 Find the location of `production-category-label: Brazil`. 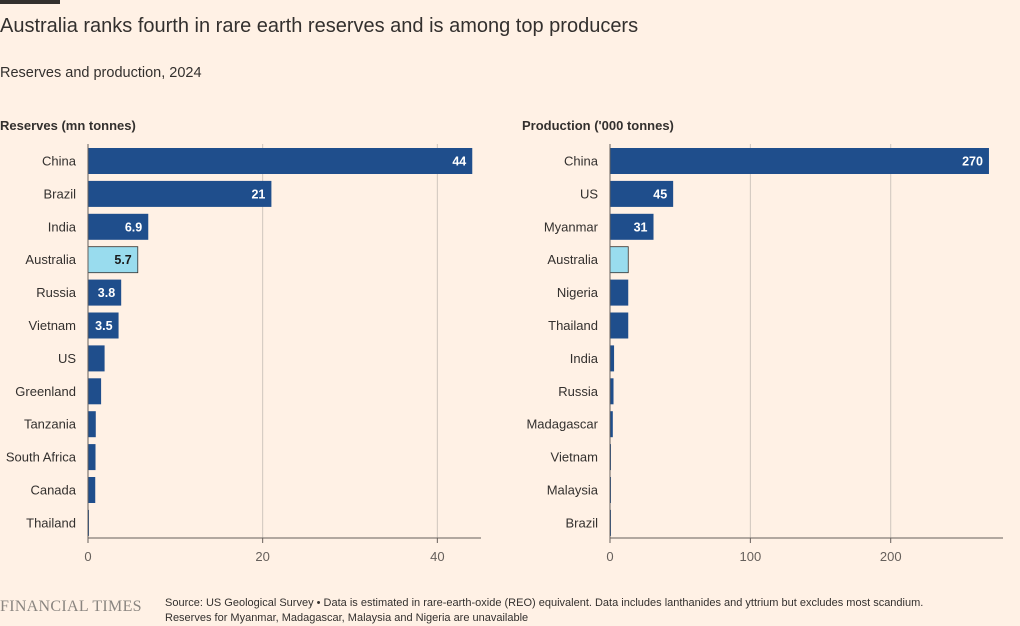

production-category-label: Brazil is located at coordinates (581, 522).